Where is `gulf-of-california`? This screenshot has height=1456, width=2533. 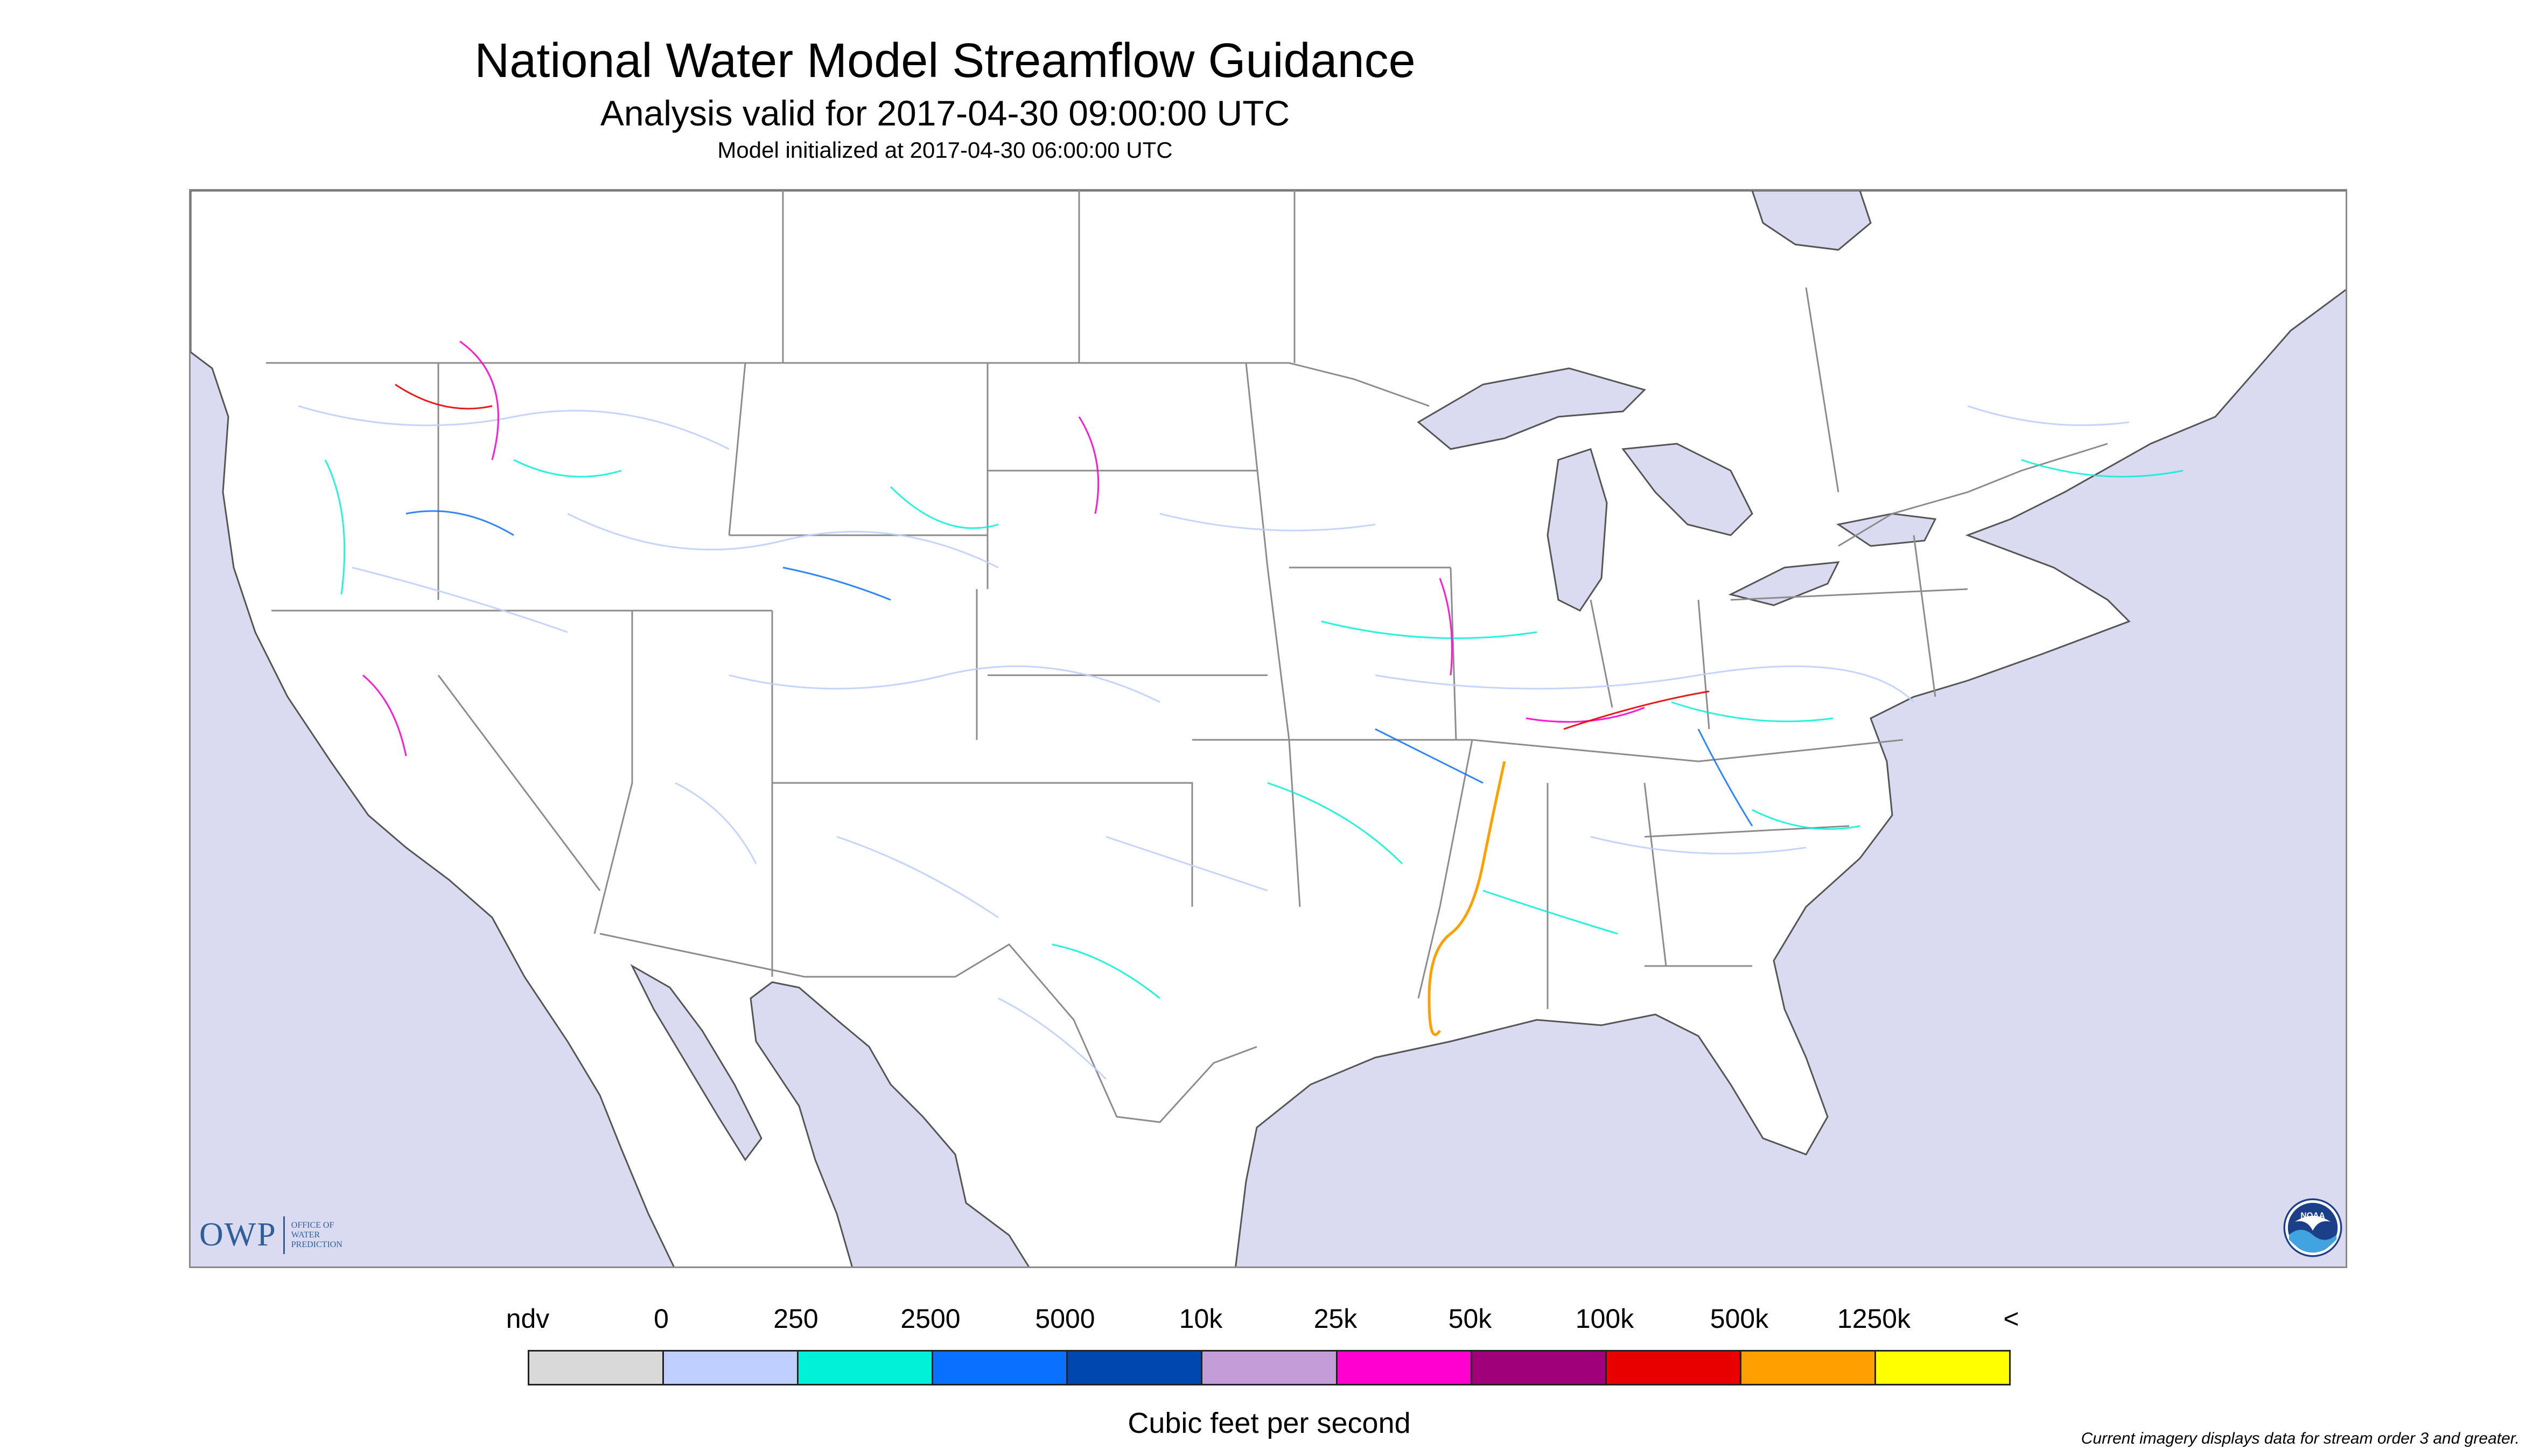
gulf-of-california is located at coordinates (696, 1062).